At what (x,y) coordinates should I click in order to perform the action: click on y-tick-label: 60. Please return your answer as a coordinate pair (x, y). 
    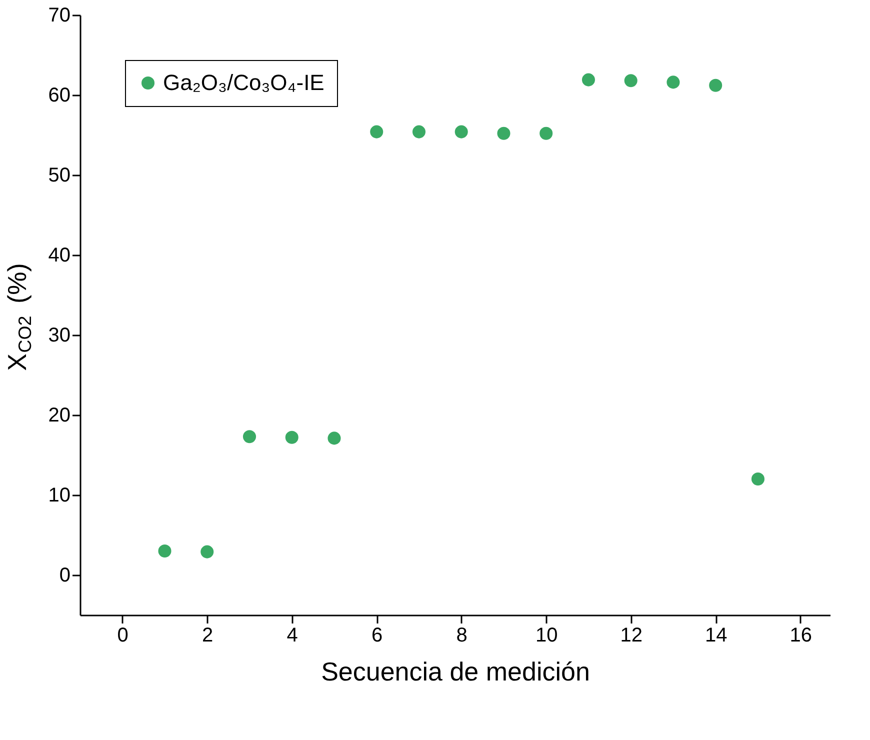
    Looking at the image, I should click on (59, 95).